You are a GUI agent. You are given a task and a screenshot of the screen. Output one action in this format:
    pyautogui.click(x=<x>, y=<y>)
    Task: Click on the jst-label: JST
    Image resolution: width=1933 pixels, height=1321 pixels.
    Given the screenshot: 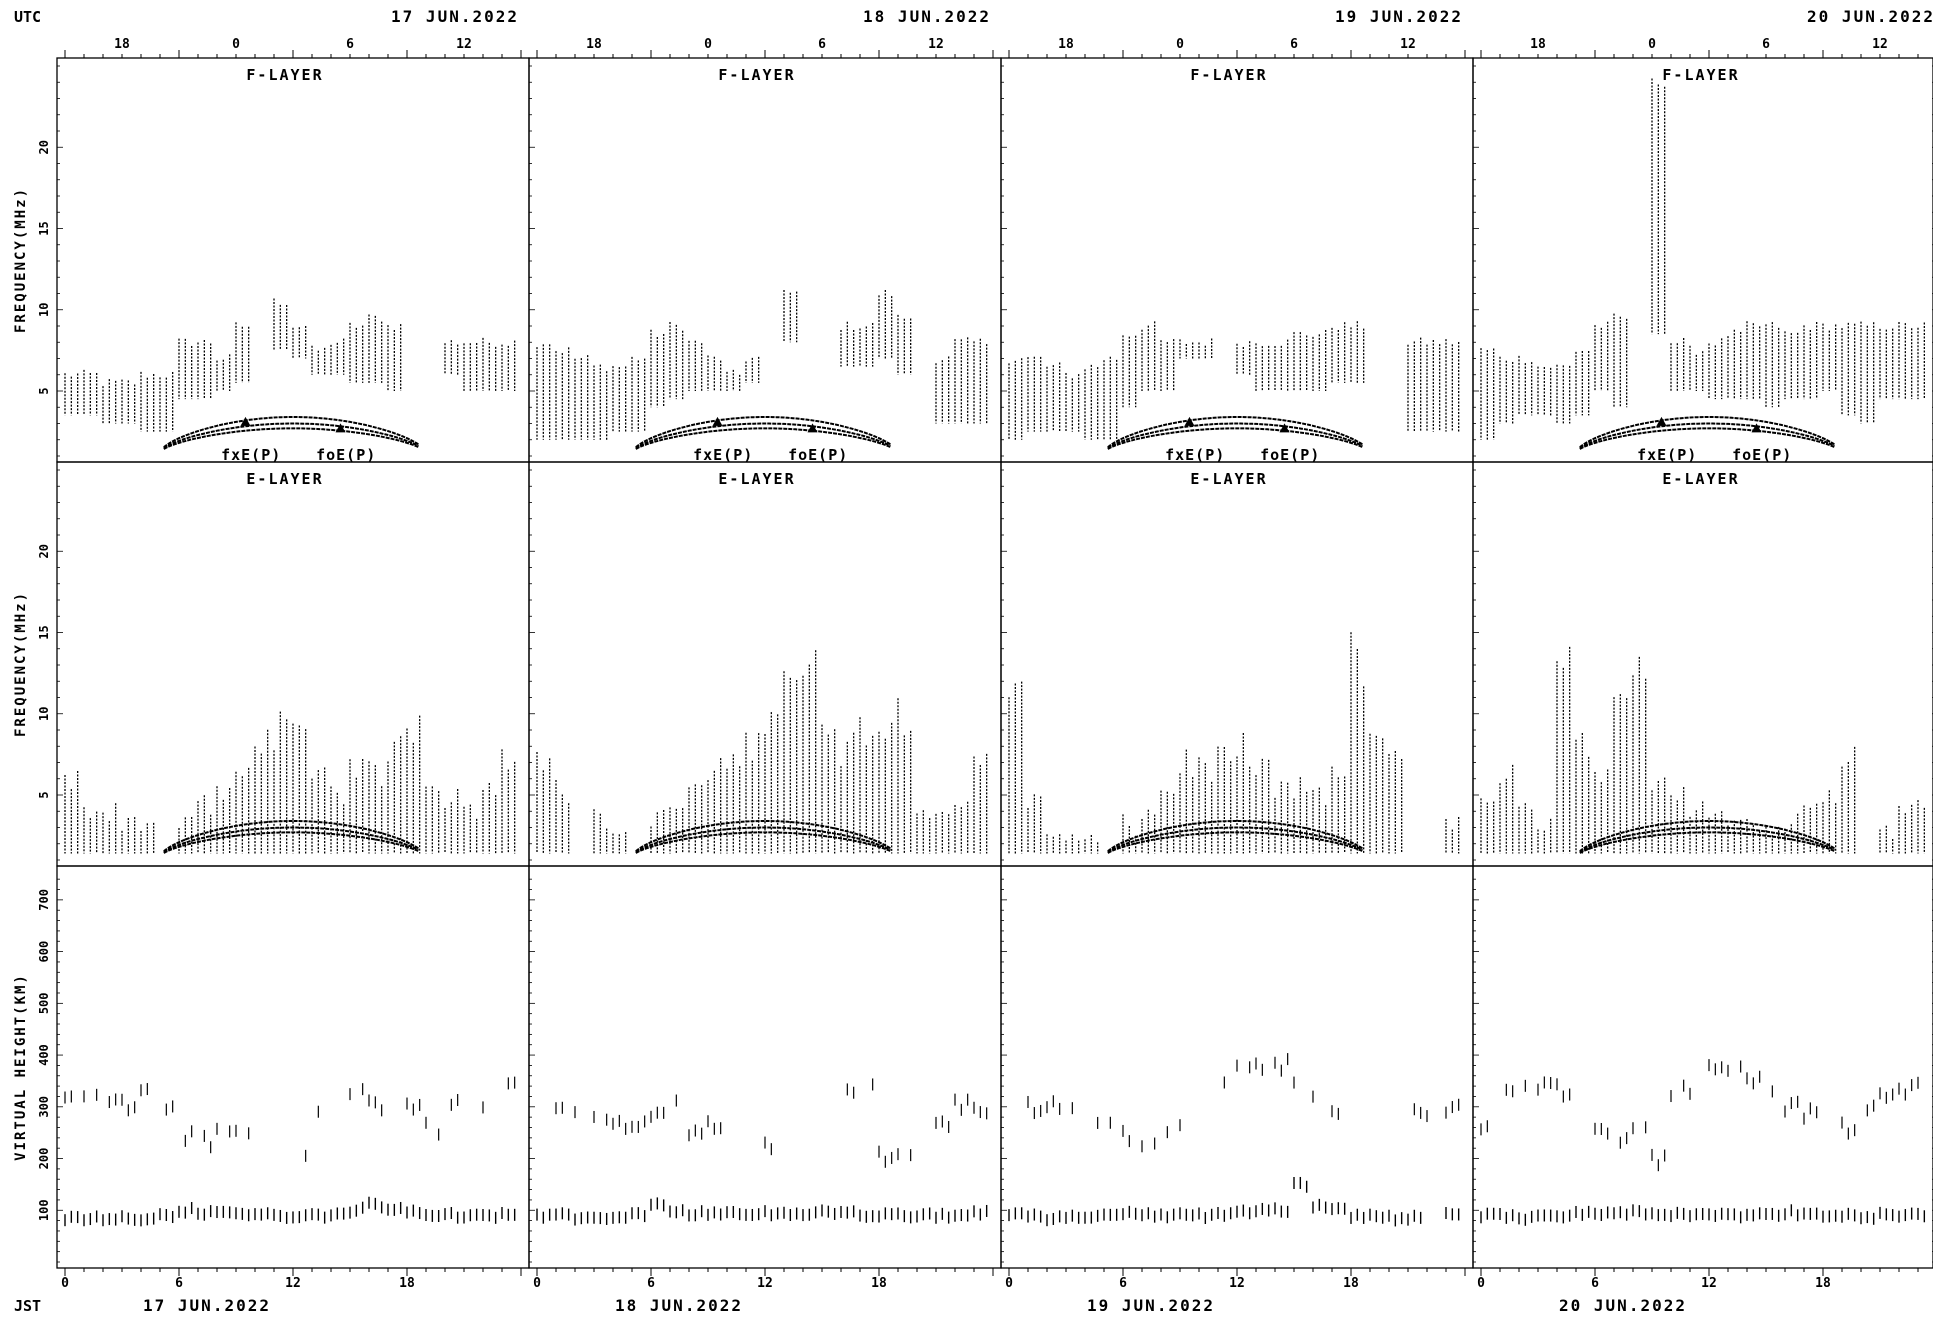 What is the action you would take?
    pyautogui.click(x=27, y=1306)
    